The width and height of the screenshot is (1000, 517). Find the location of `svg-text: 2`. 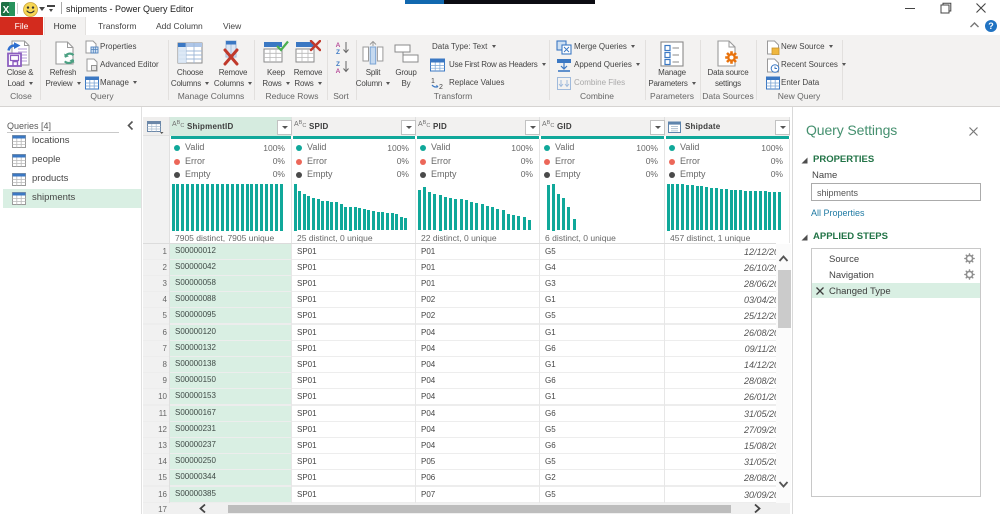

svg-text: 2 is located at coordinates (441, 87).